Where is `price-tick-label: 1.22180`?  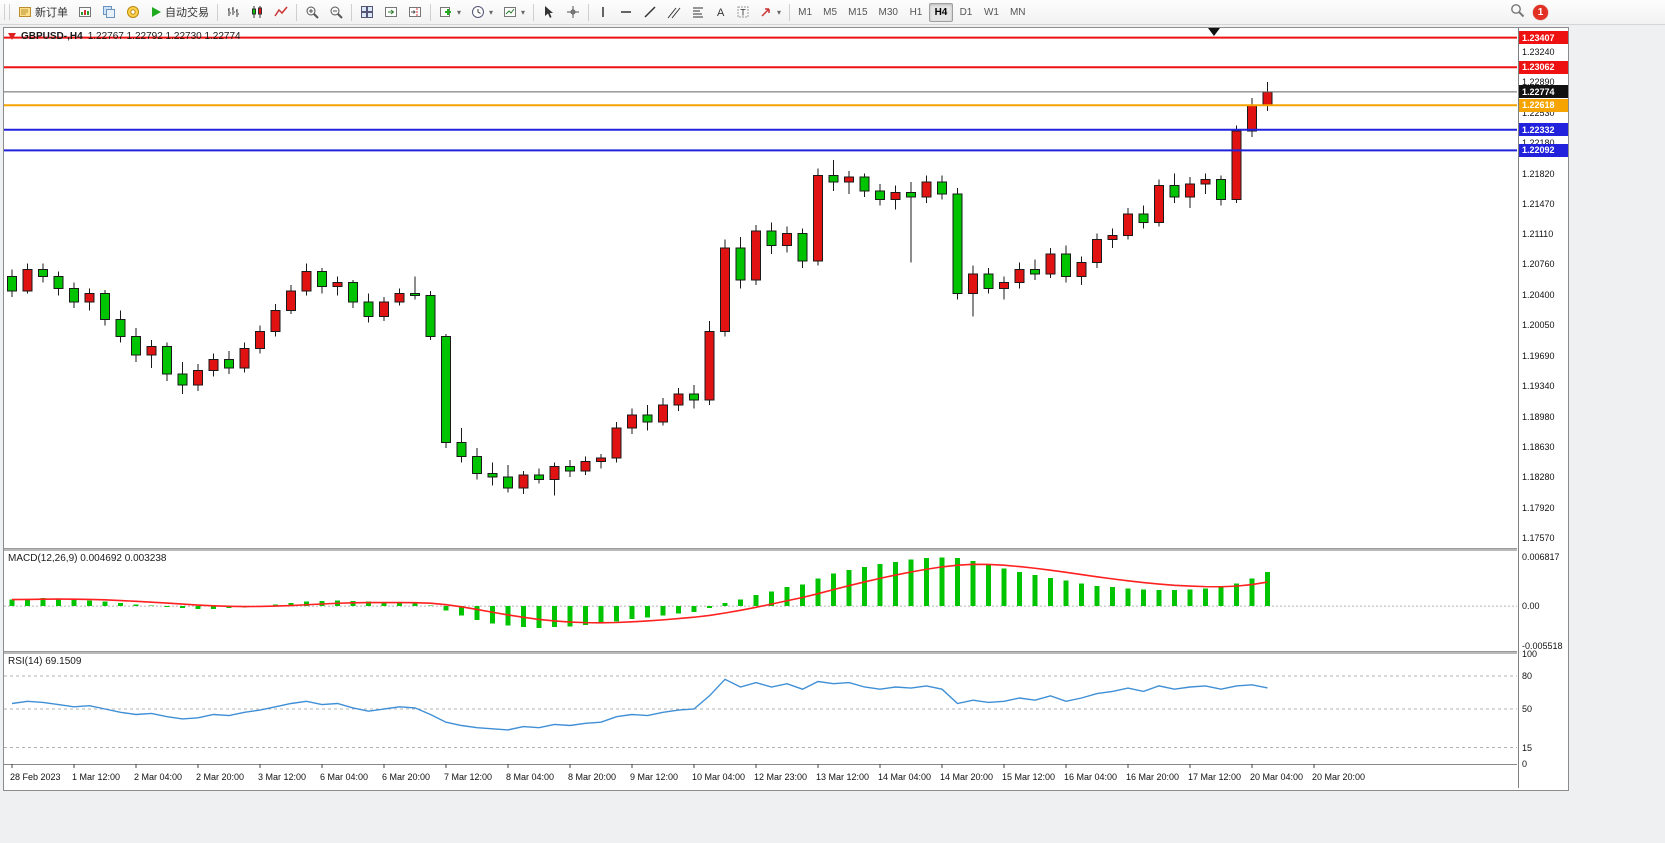
price-tick-label: 1.22180 is located at coordinates (1538, 142).